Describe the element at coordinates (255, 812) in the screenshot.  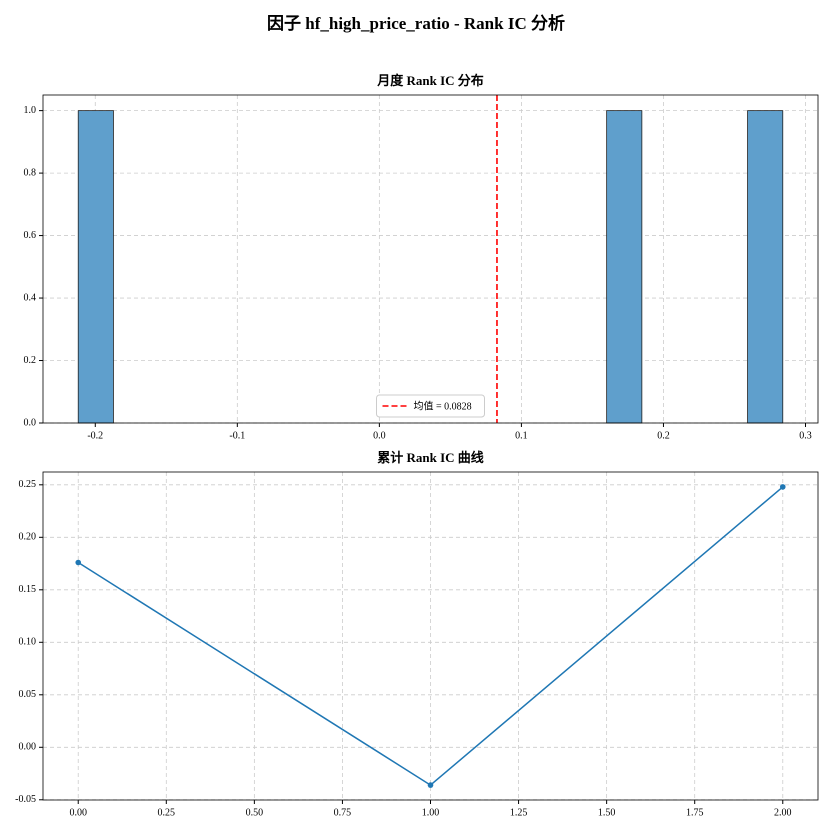
I see `x-tick-label: 0.50` at that location.